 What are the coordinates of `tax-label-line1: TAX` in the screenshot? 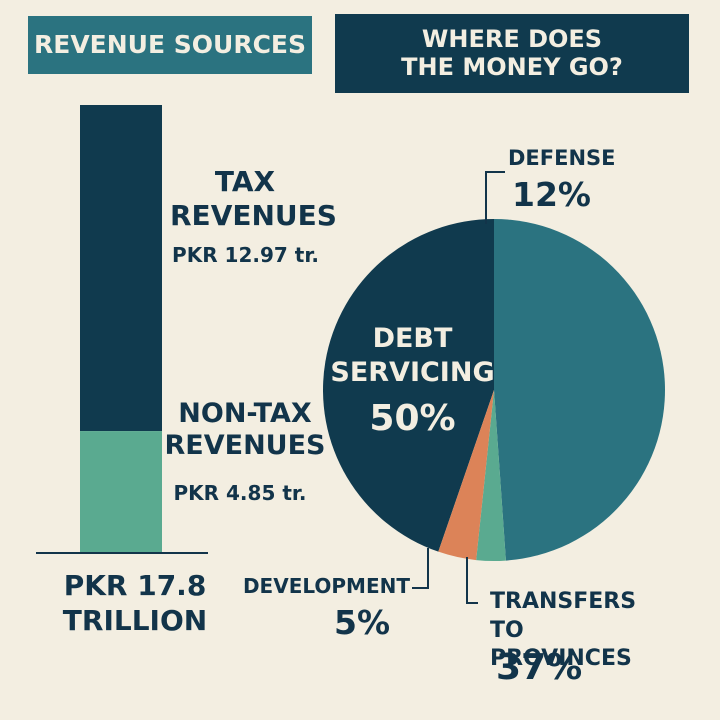 It's located at (245, 181).